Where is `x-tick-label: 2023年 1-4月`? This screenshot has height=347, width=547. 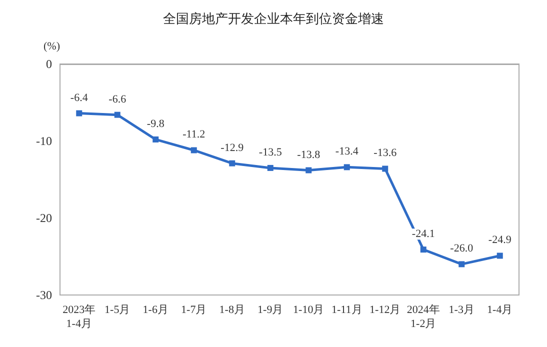 x-tick-label: 2023年 1-4月 is located at coordinates (79, 317).